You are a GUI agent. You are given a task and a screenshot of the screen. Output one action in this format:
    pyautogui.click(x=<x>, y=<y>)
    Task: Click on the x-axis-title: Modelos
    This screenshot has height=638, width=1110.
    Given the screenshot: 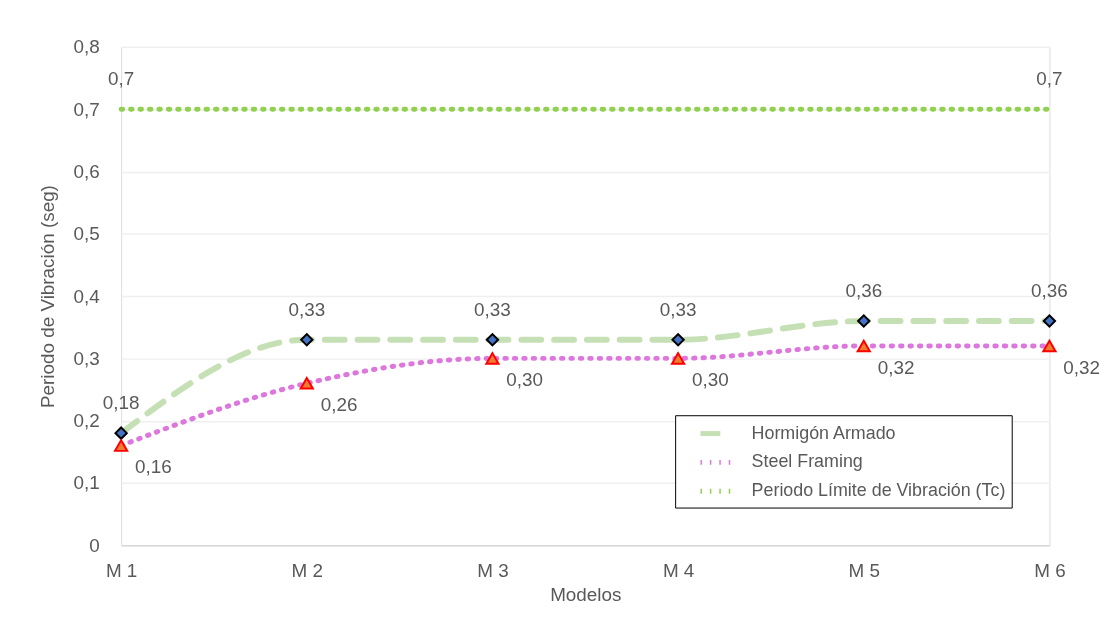 What is the action you would take?
    pyautogui.click(x=586, y=595)
    